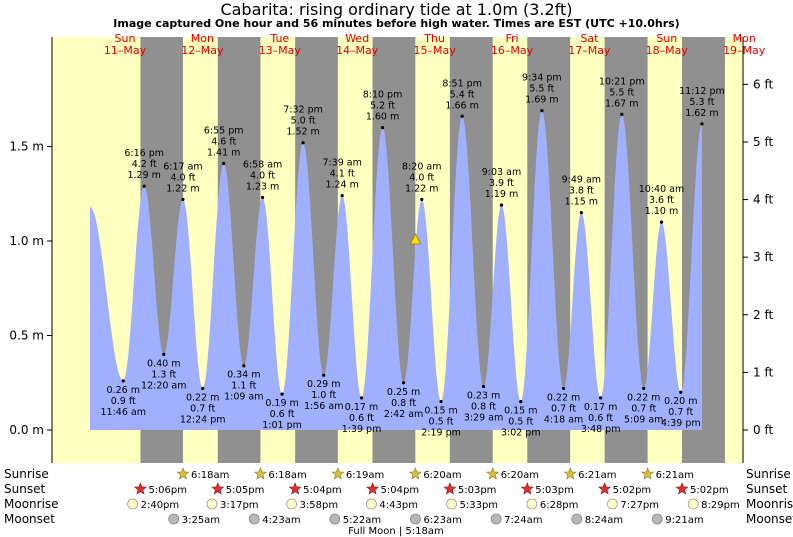 This screenshot has height=537, width=793. I want to click on low-label: 0.19 m, so click(281, 403).